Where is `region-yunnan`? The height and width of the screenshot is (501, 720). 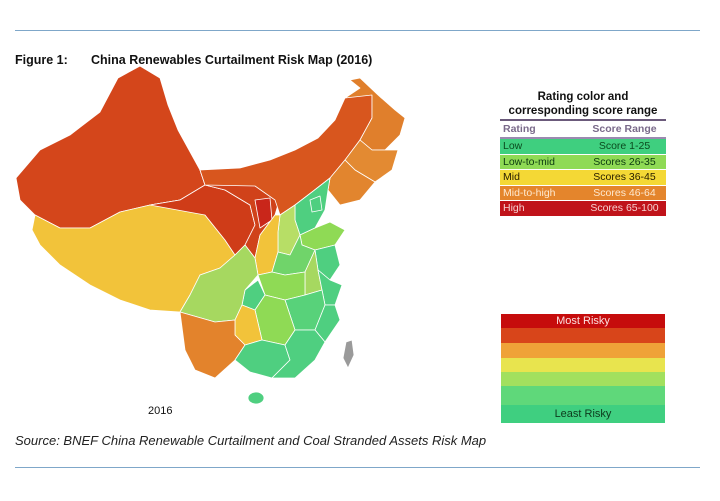
region-yunnan is located at coordinates (212, 345).